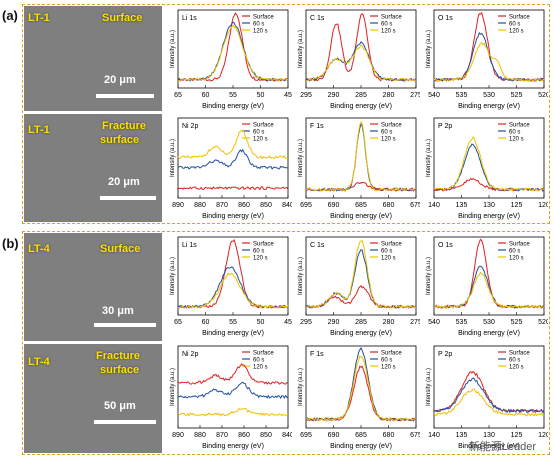  What do you see at coordinates (389, 205) in the screenshot?
I see `x-tick-label: 680` at bounding box center [389, 205].